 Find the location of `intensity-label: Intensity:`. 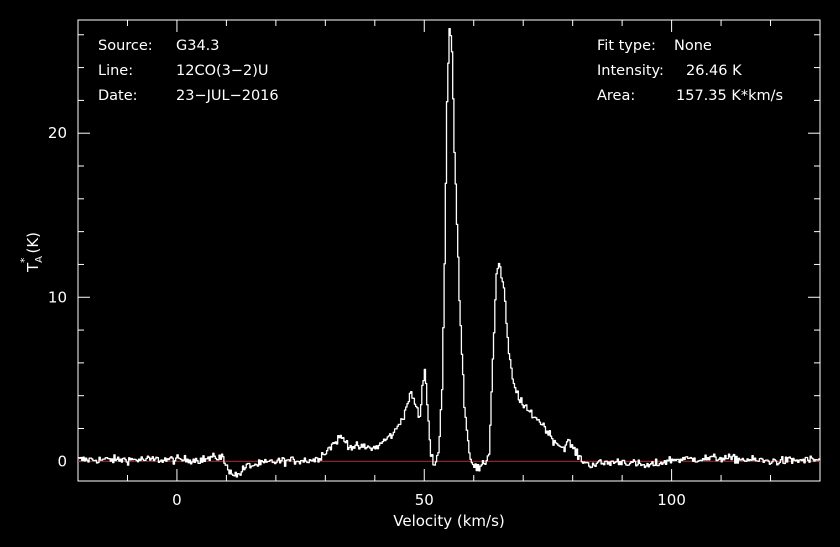

intensity-label: Intensity: is located at coordinates (630, 71).